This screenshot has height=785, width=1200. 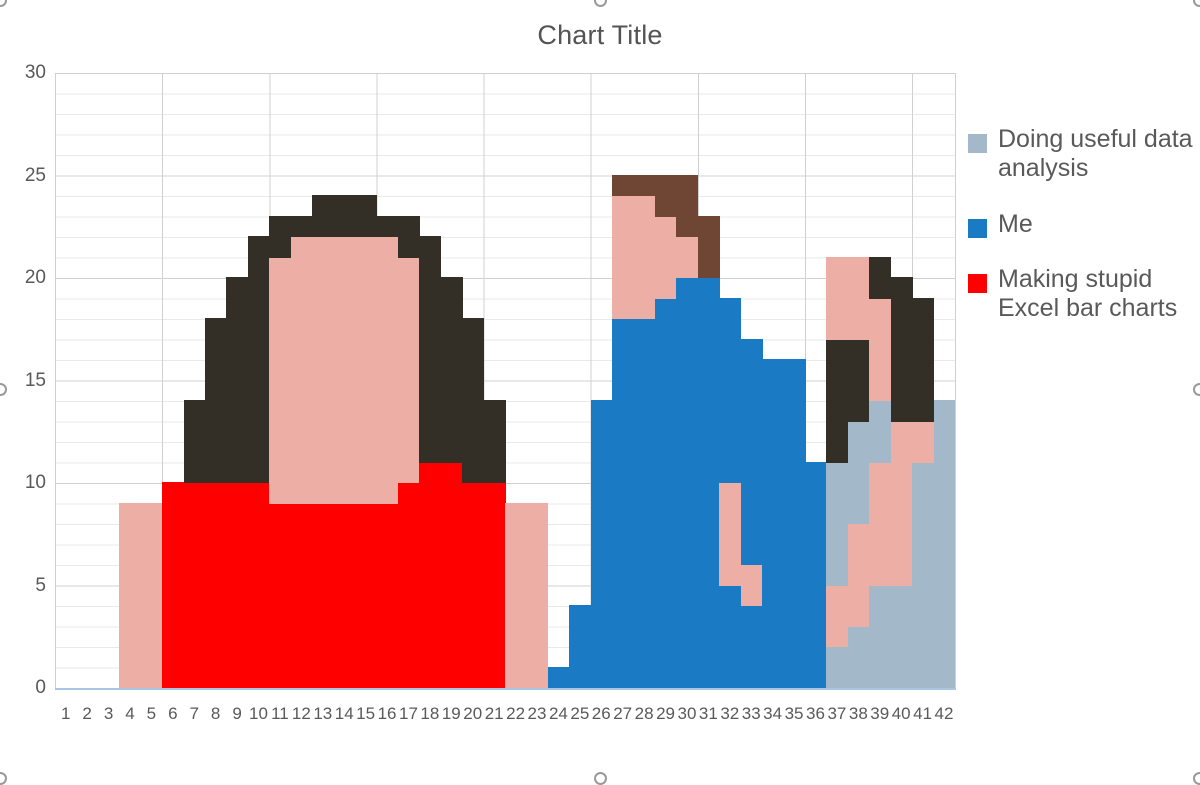 I want to click on selection-handle-bottom-center, so click(x=600, y=778).